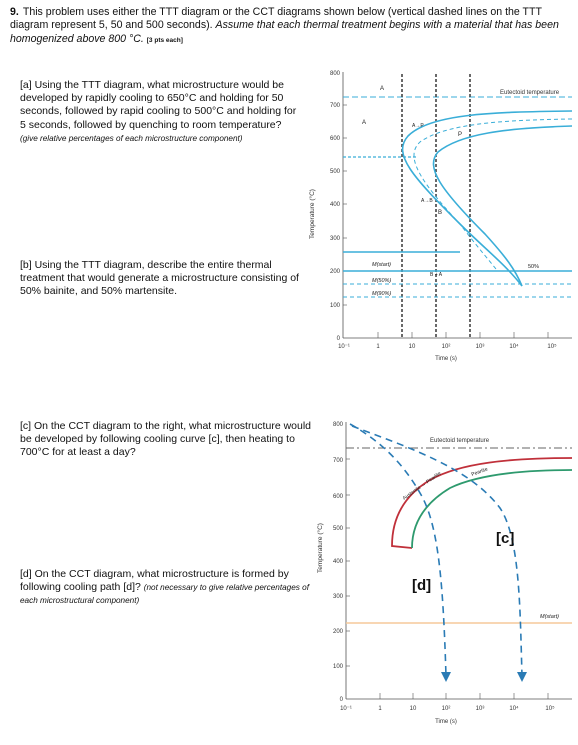  I want to click on cct-path-d, so click(398, 550).